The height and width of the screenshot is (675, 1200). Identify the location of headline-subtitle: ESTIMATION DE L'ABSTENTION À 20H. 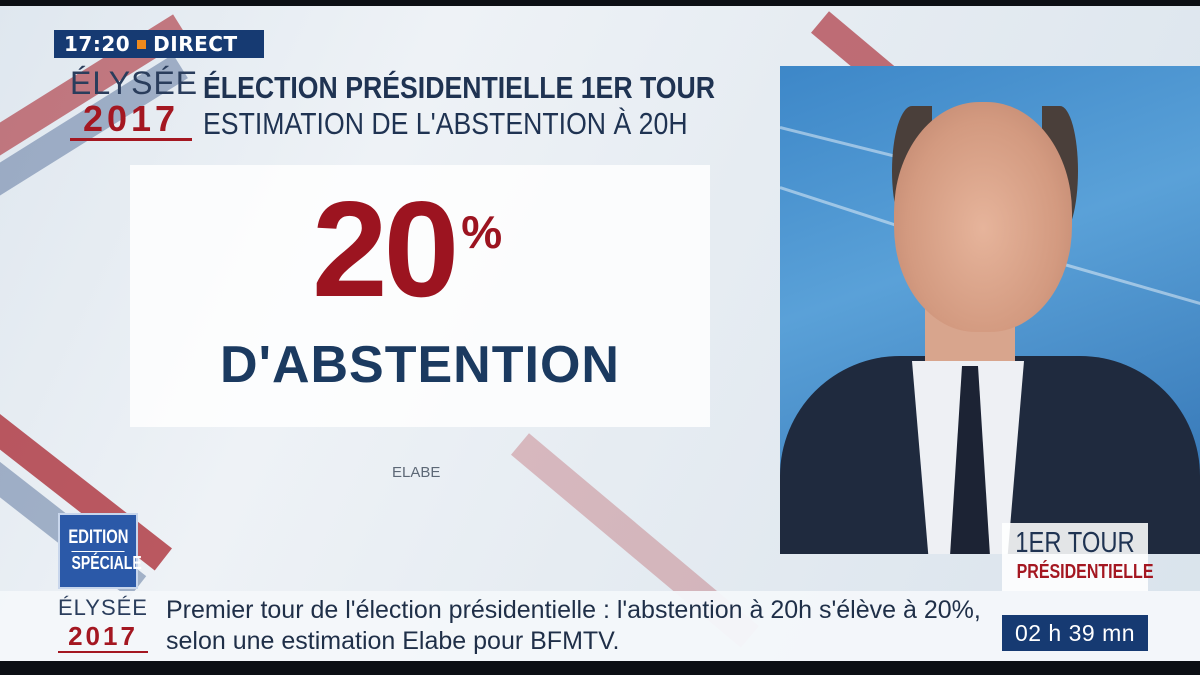
(445, 123).